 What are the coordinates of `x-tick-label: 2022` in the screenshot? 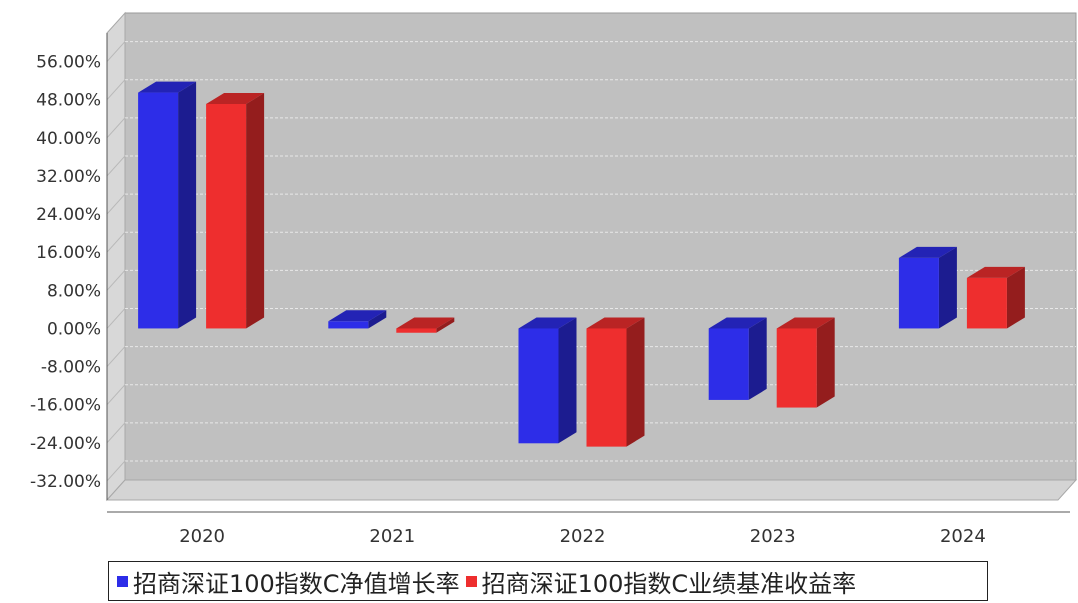 It's located at (583, 536).